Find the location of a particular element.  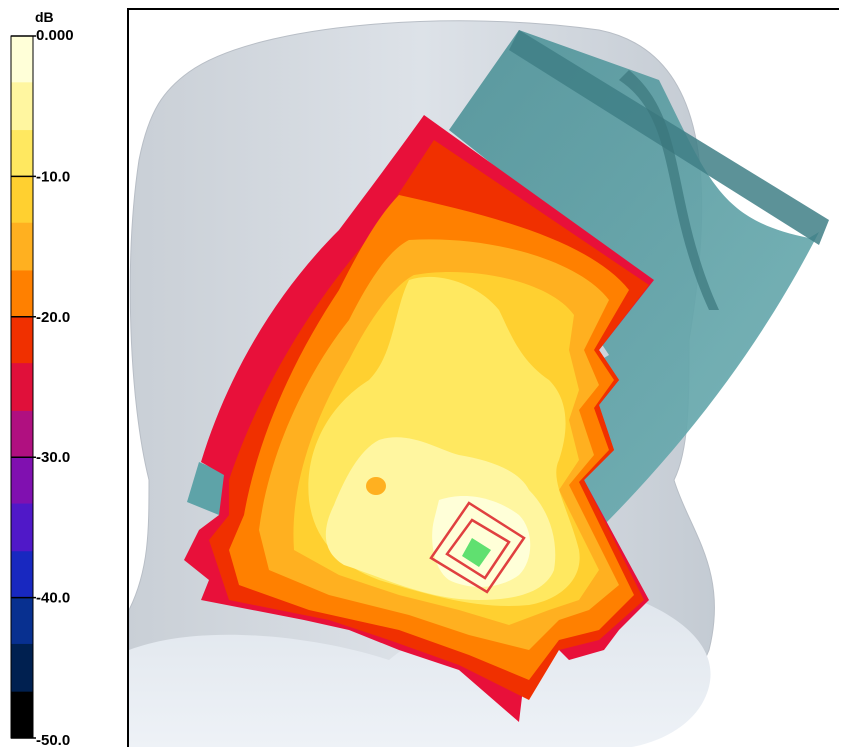

colorbar-ticks: 0.000 -10.0 -20.0 -30.0 -40.0 -50.0 is located at coordinates (42, 387).